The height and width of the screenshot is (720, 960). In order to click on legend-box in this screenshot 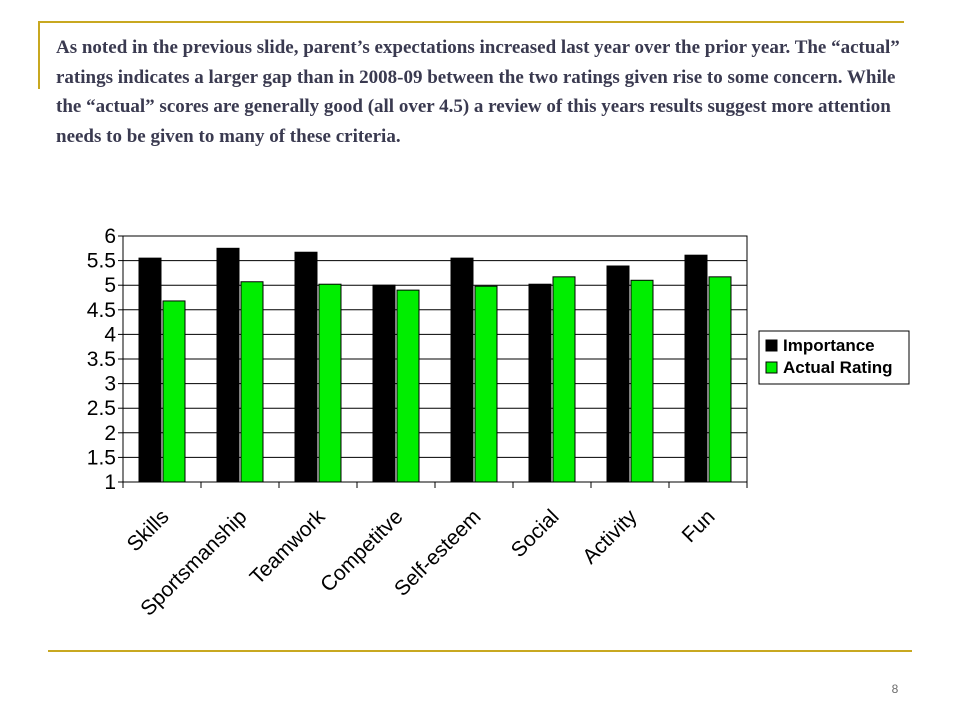, I will do `click(834, 357)`.